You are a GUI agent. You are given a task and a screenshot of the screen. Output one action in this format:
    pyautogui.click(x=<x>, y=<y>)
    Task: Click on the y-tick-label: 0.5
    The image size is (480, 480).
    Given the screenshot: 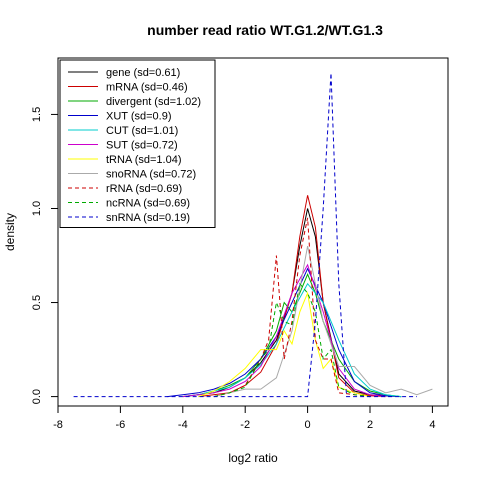 What is the action you would take?
    pyautogui.click(x=37, y=302)
    